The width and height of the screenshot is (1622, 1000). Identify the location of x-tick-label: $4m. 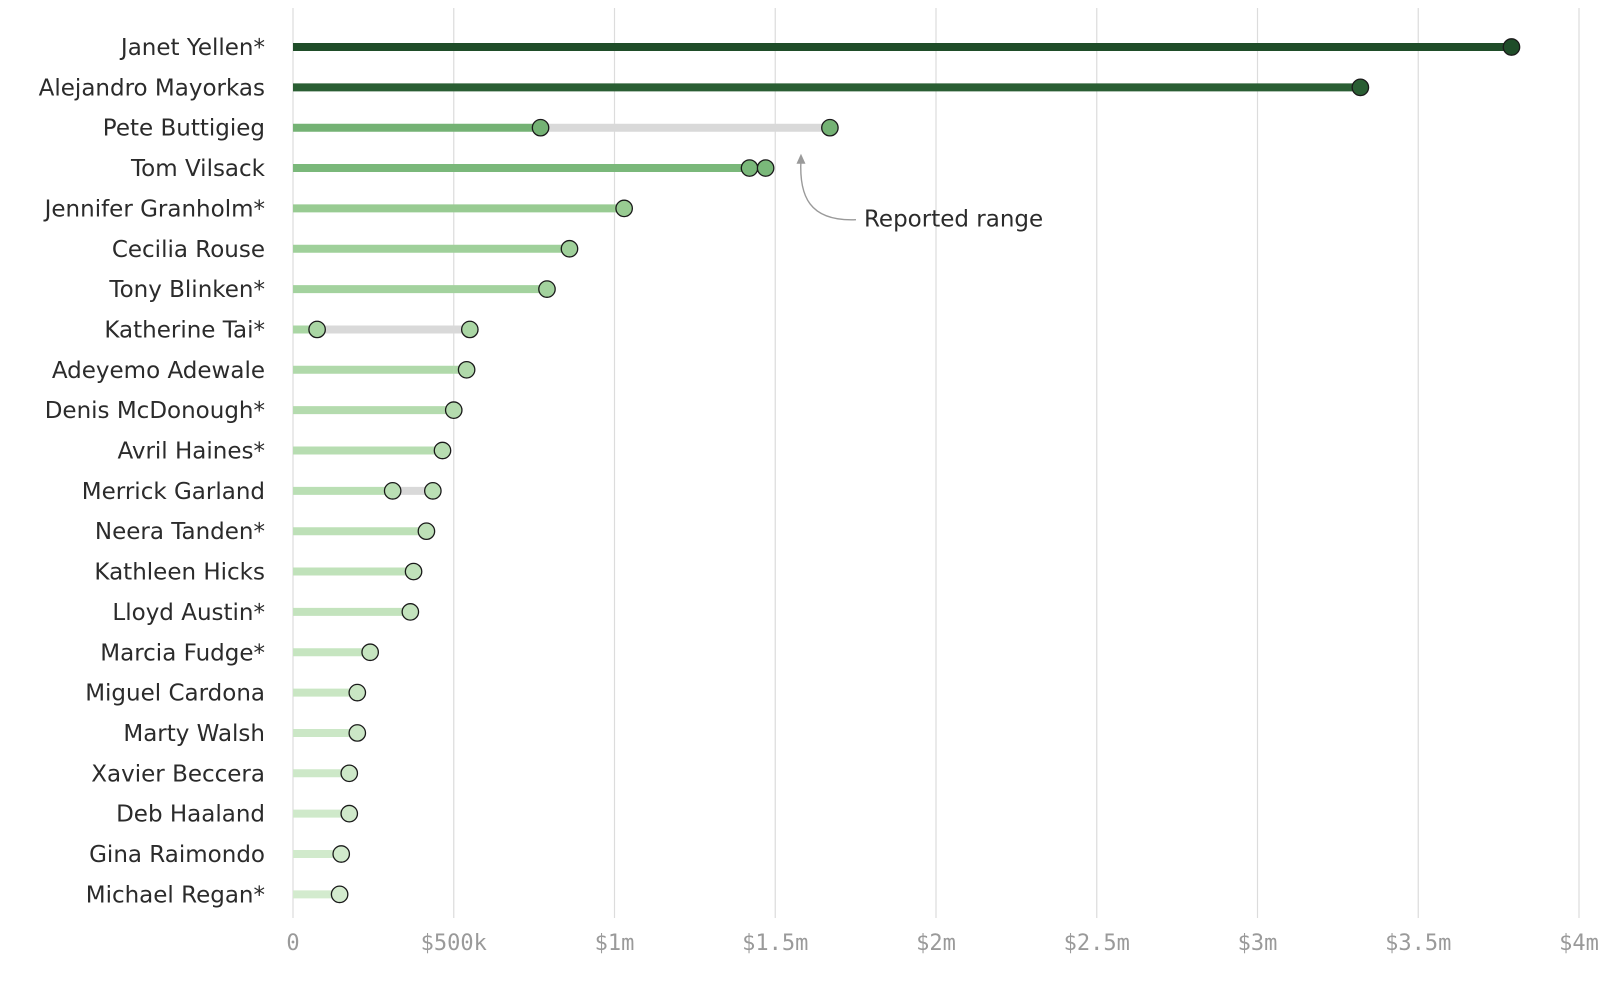
(1579, 943).